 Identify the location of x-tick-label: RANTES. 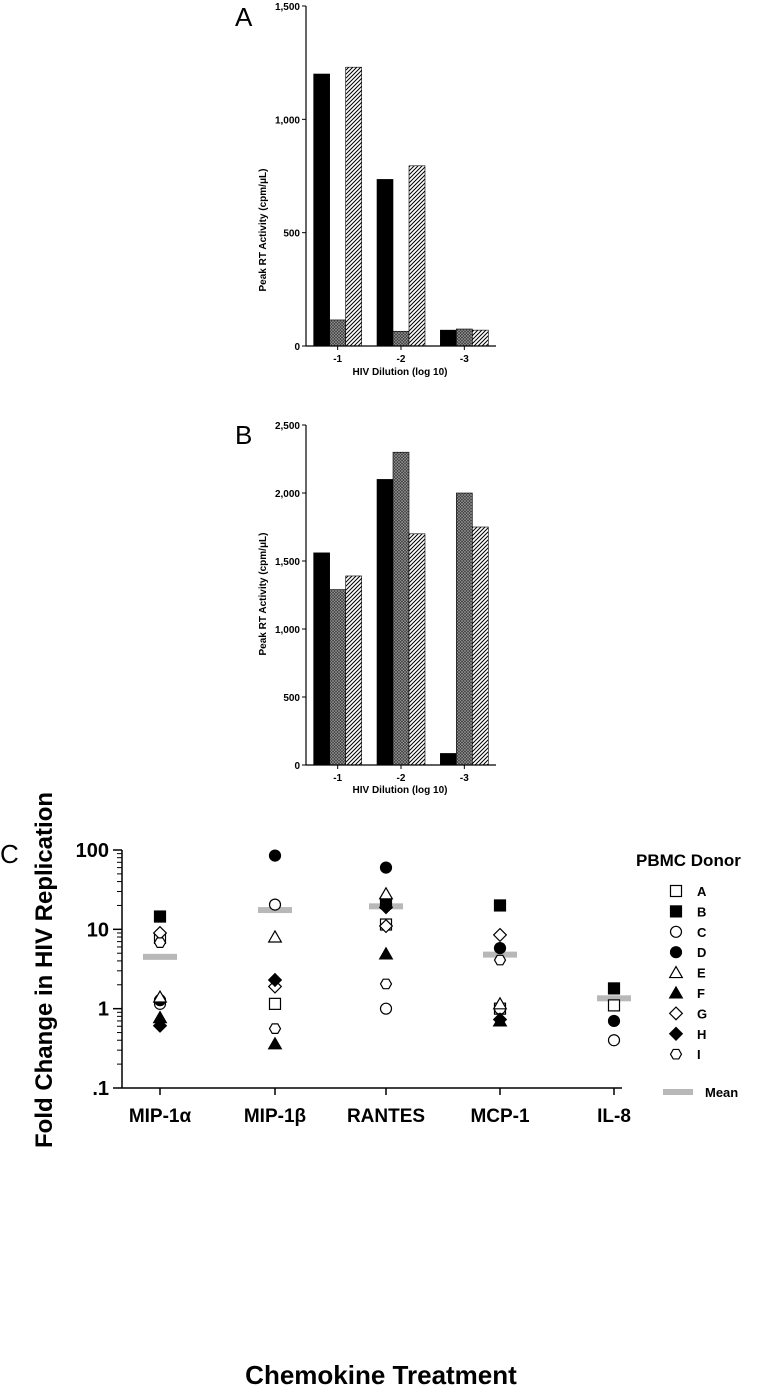
(386, 1116).